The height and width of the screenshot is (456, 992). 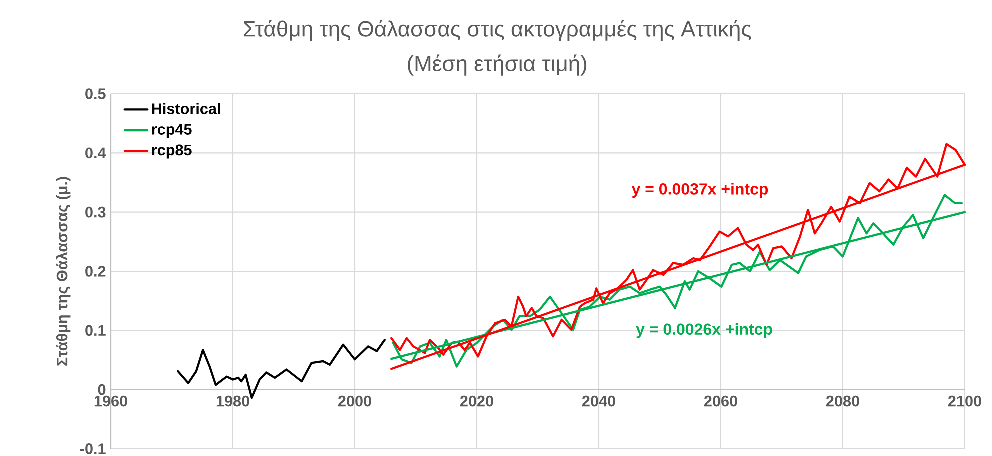 I want to click on x-tick-label: 2060, so click(x=721, y=401).